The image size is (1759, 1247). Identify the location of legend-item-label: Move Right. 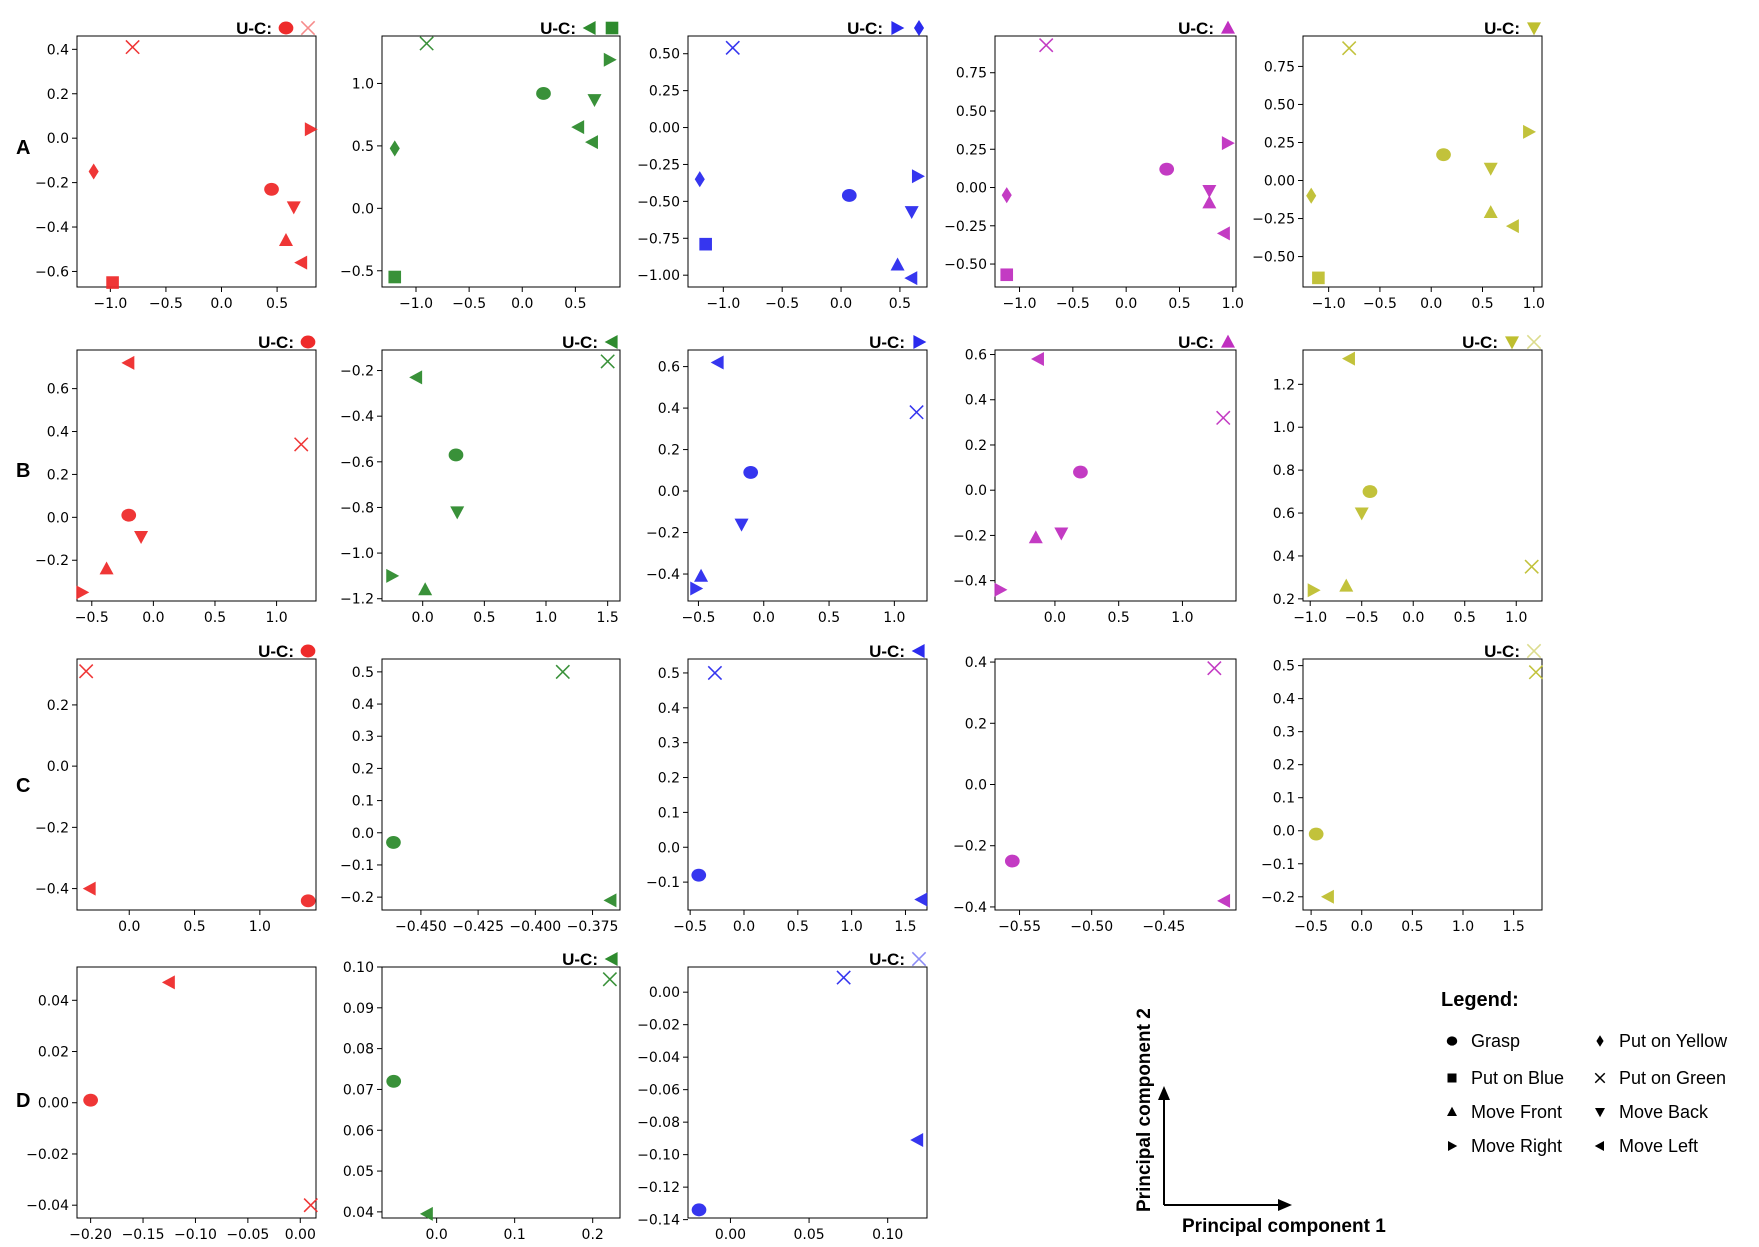
(1516, 1146).